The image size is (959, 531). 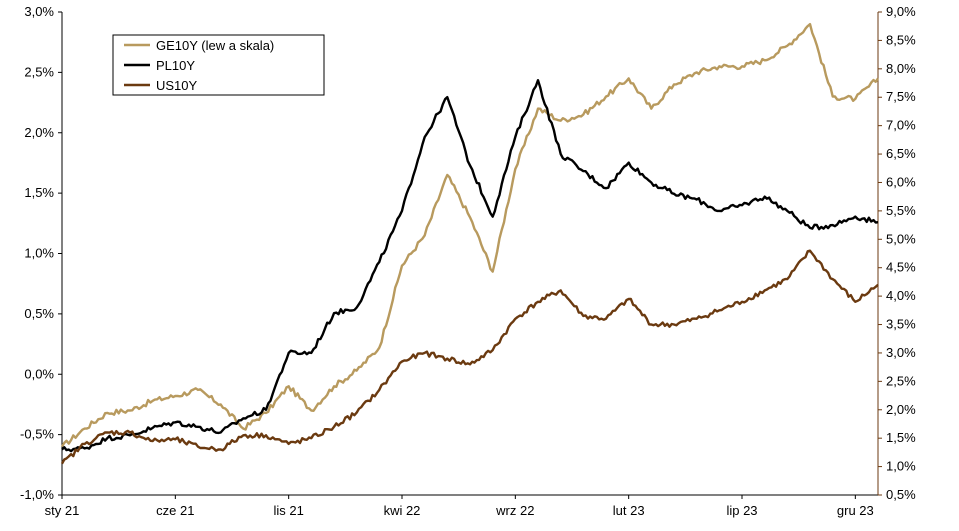 What do you see at coordinates (741, 510) in the screenshot?
I see `x-tick-label: lip 23` at bounding box center [741, 510].